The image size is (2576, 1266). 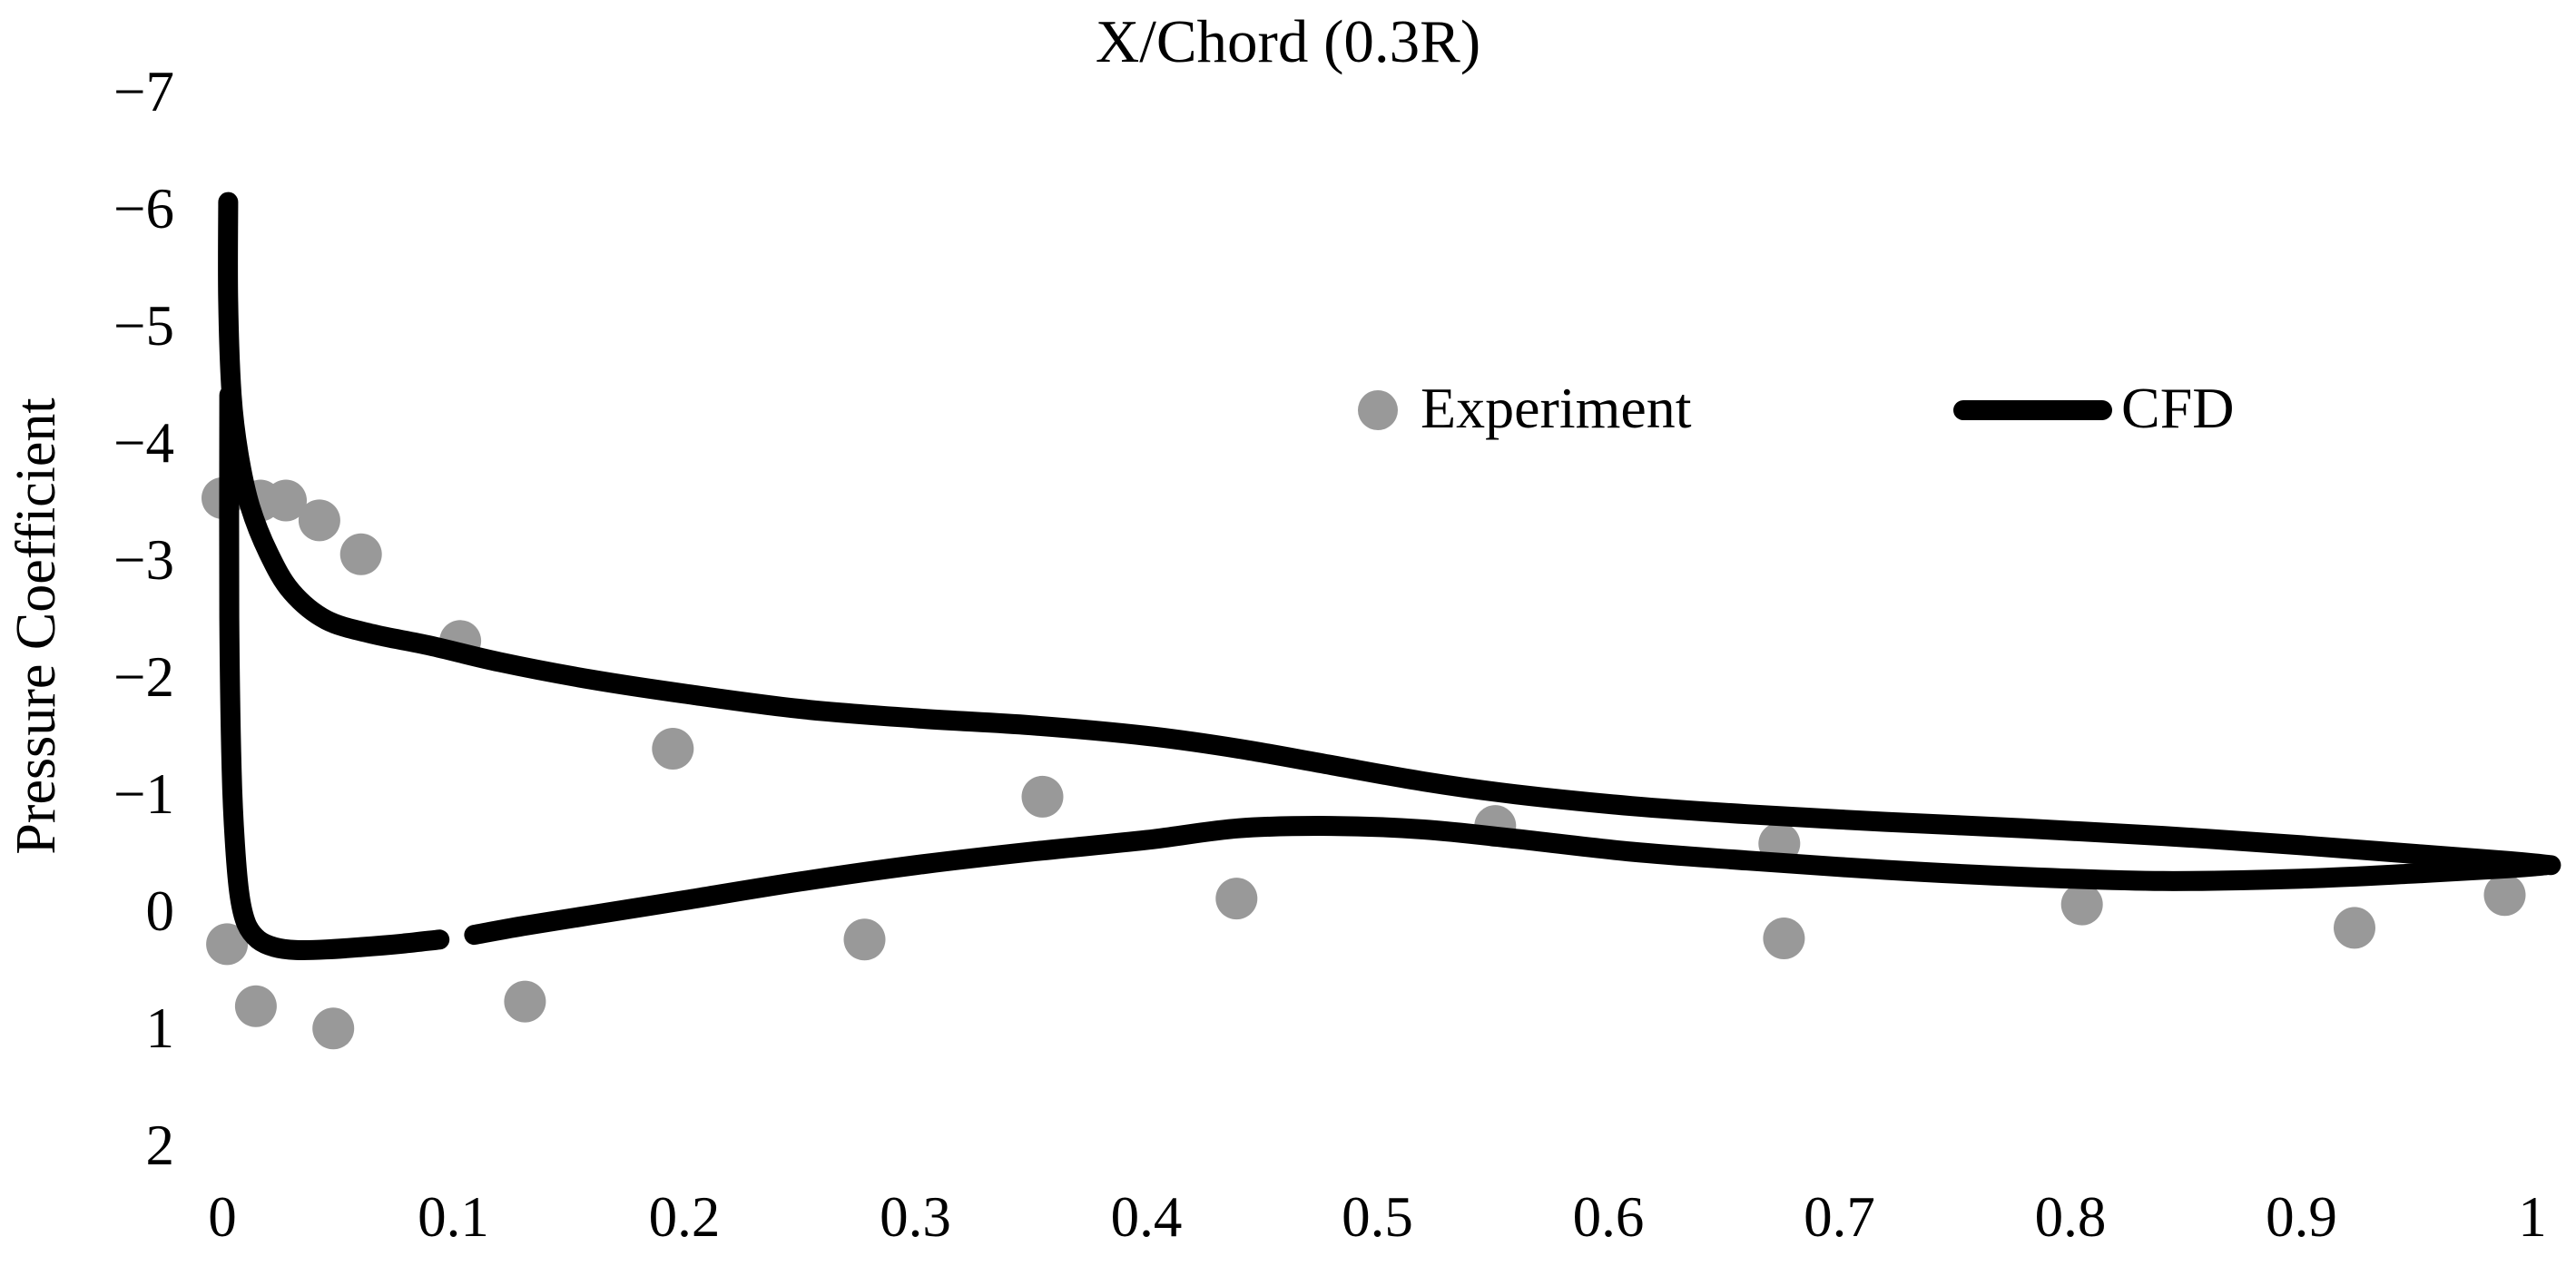 I want to click on x-tick-label: 0, so click(x=222, y=1217).